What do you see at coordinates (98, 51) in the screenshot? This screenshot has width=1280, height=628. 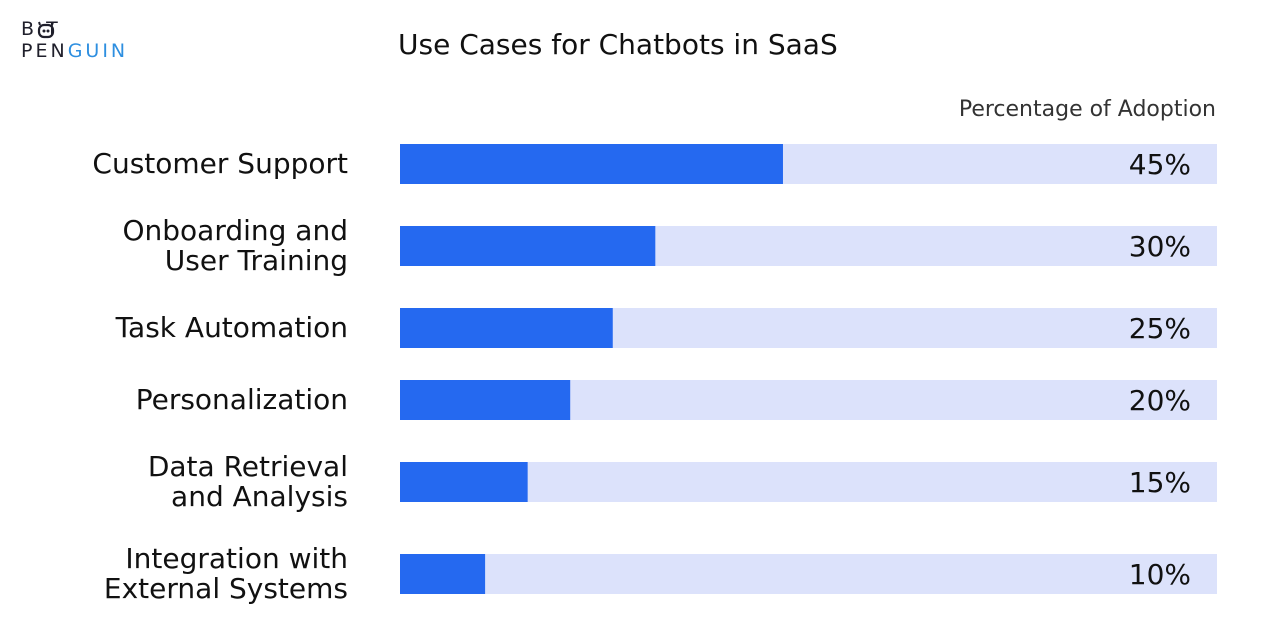 I see `logo-guin: GUIN` at bounding box center [98, 51].